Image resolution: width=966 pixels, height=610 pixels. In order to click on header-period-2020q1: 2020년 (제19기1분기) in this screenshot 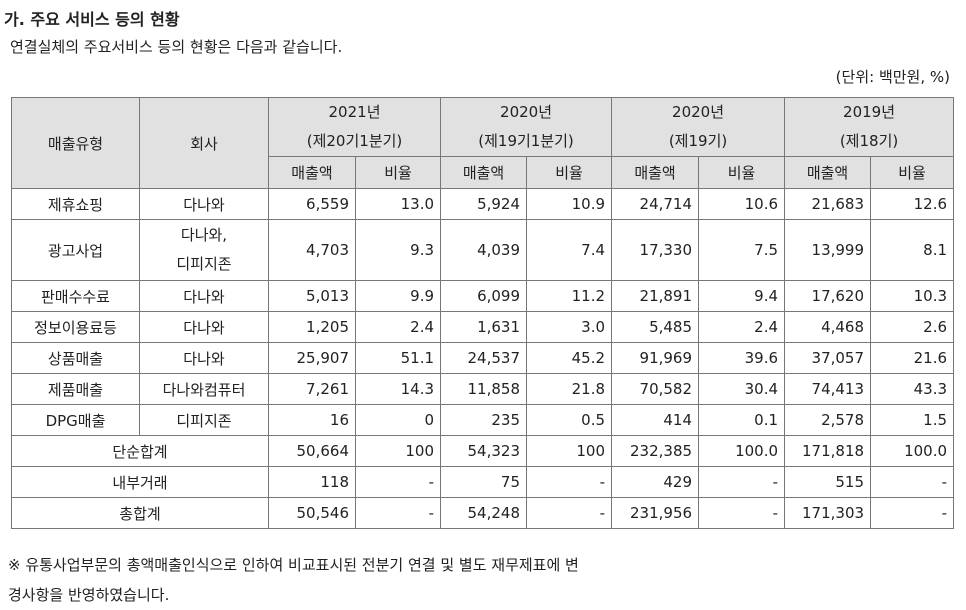, I will do `click(526, 127)`.